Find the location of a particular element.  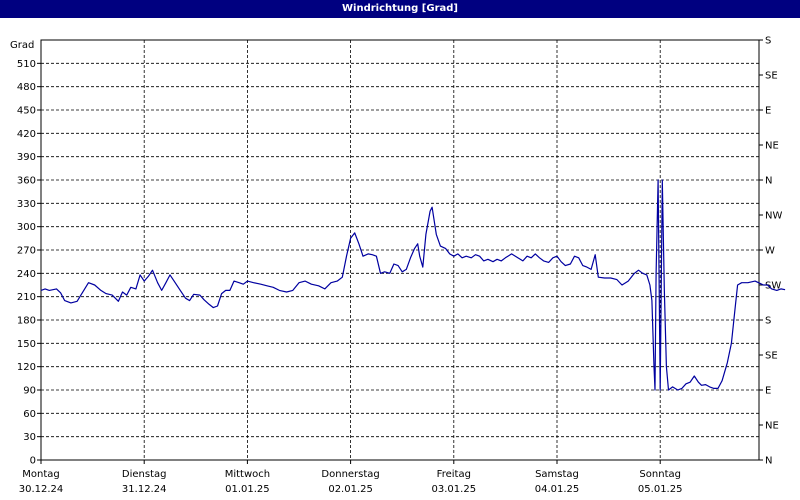

x-date-label: 01.01.25 is located at coordinates (247, 489).